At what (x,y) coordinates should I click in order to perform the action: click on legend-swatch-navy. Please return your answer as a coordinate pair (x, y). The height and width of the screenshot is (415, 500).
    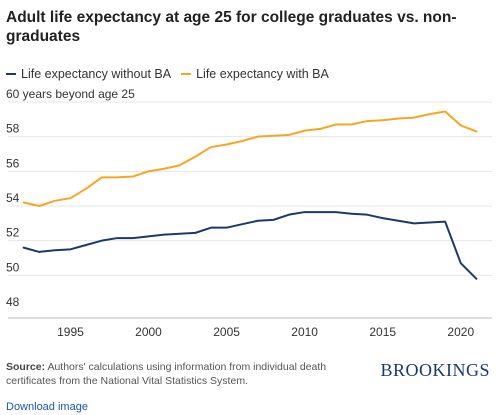
    Looking at the image, I should click on (11, 74).